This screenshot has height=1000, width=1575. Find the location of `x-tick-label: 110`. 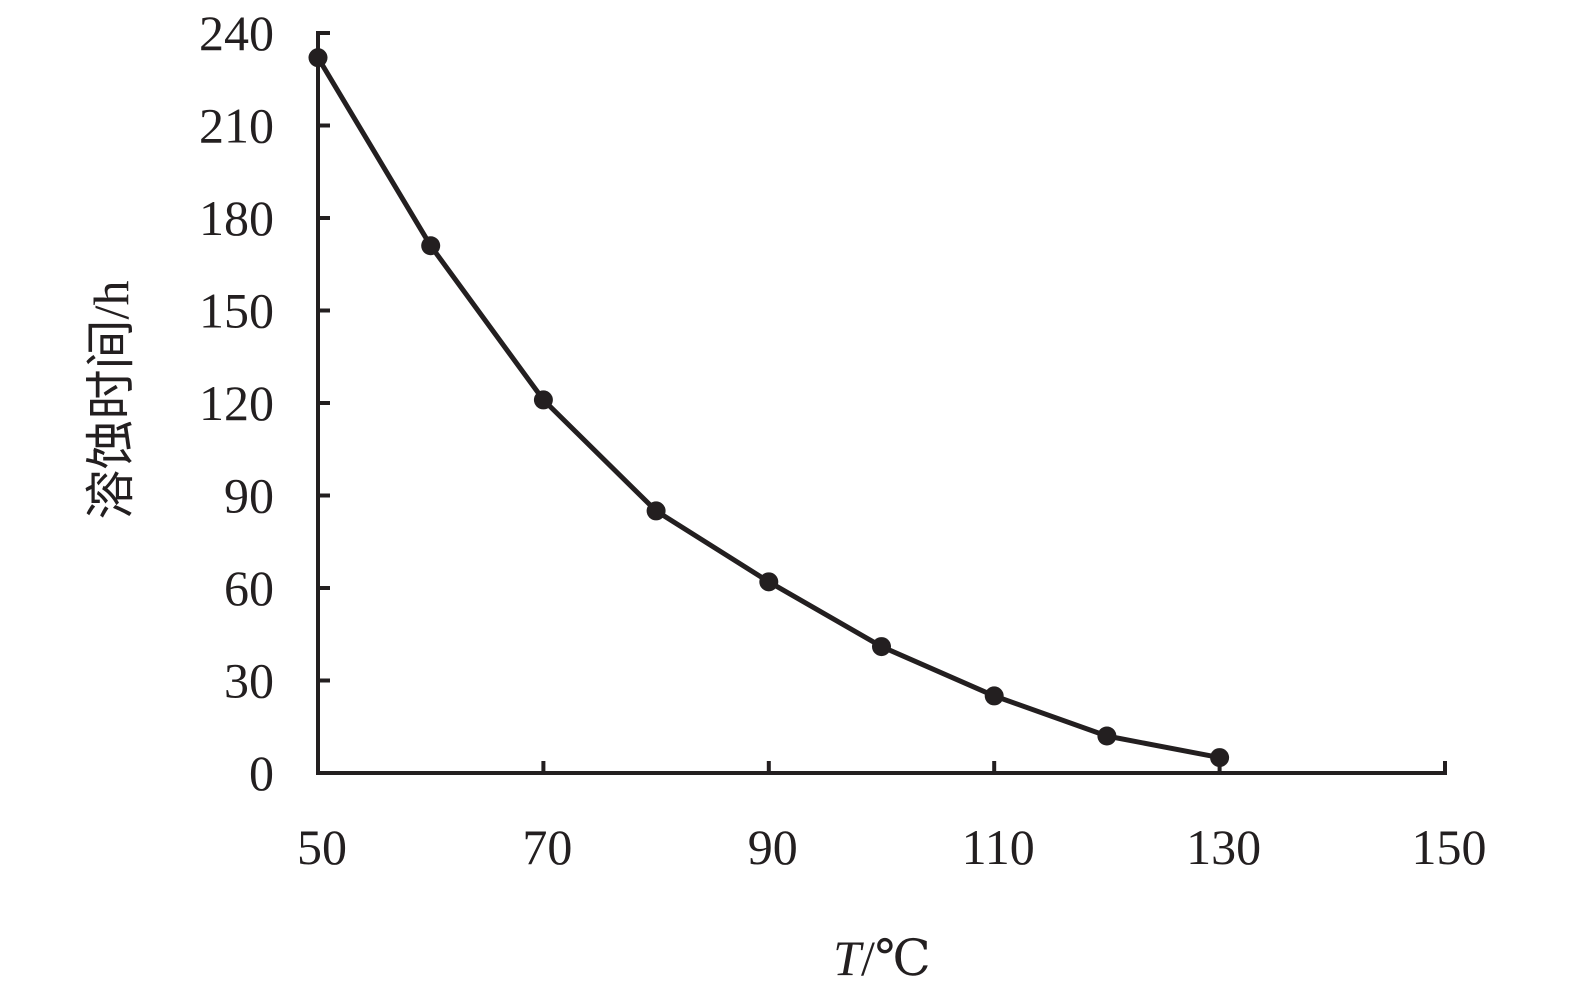

x-tick-label: 110 is located at coordinates (998, 847).